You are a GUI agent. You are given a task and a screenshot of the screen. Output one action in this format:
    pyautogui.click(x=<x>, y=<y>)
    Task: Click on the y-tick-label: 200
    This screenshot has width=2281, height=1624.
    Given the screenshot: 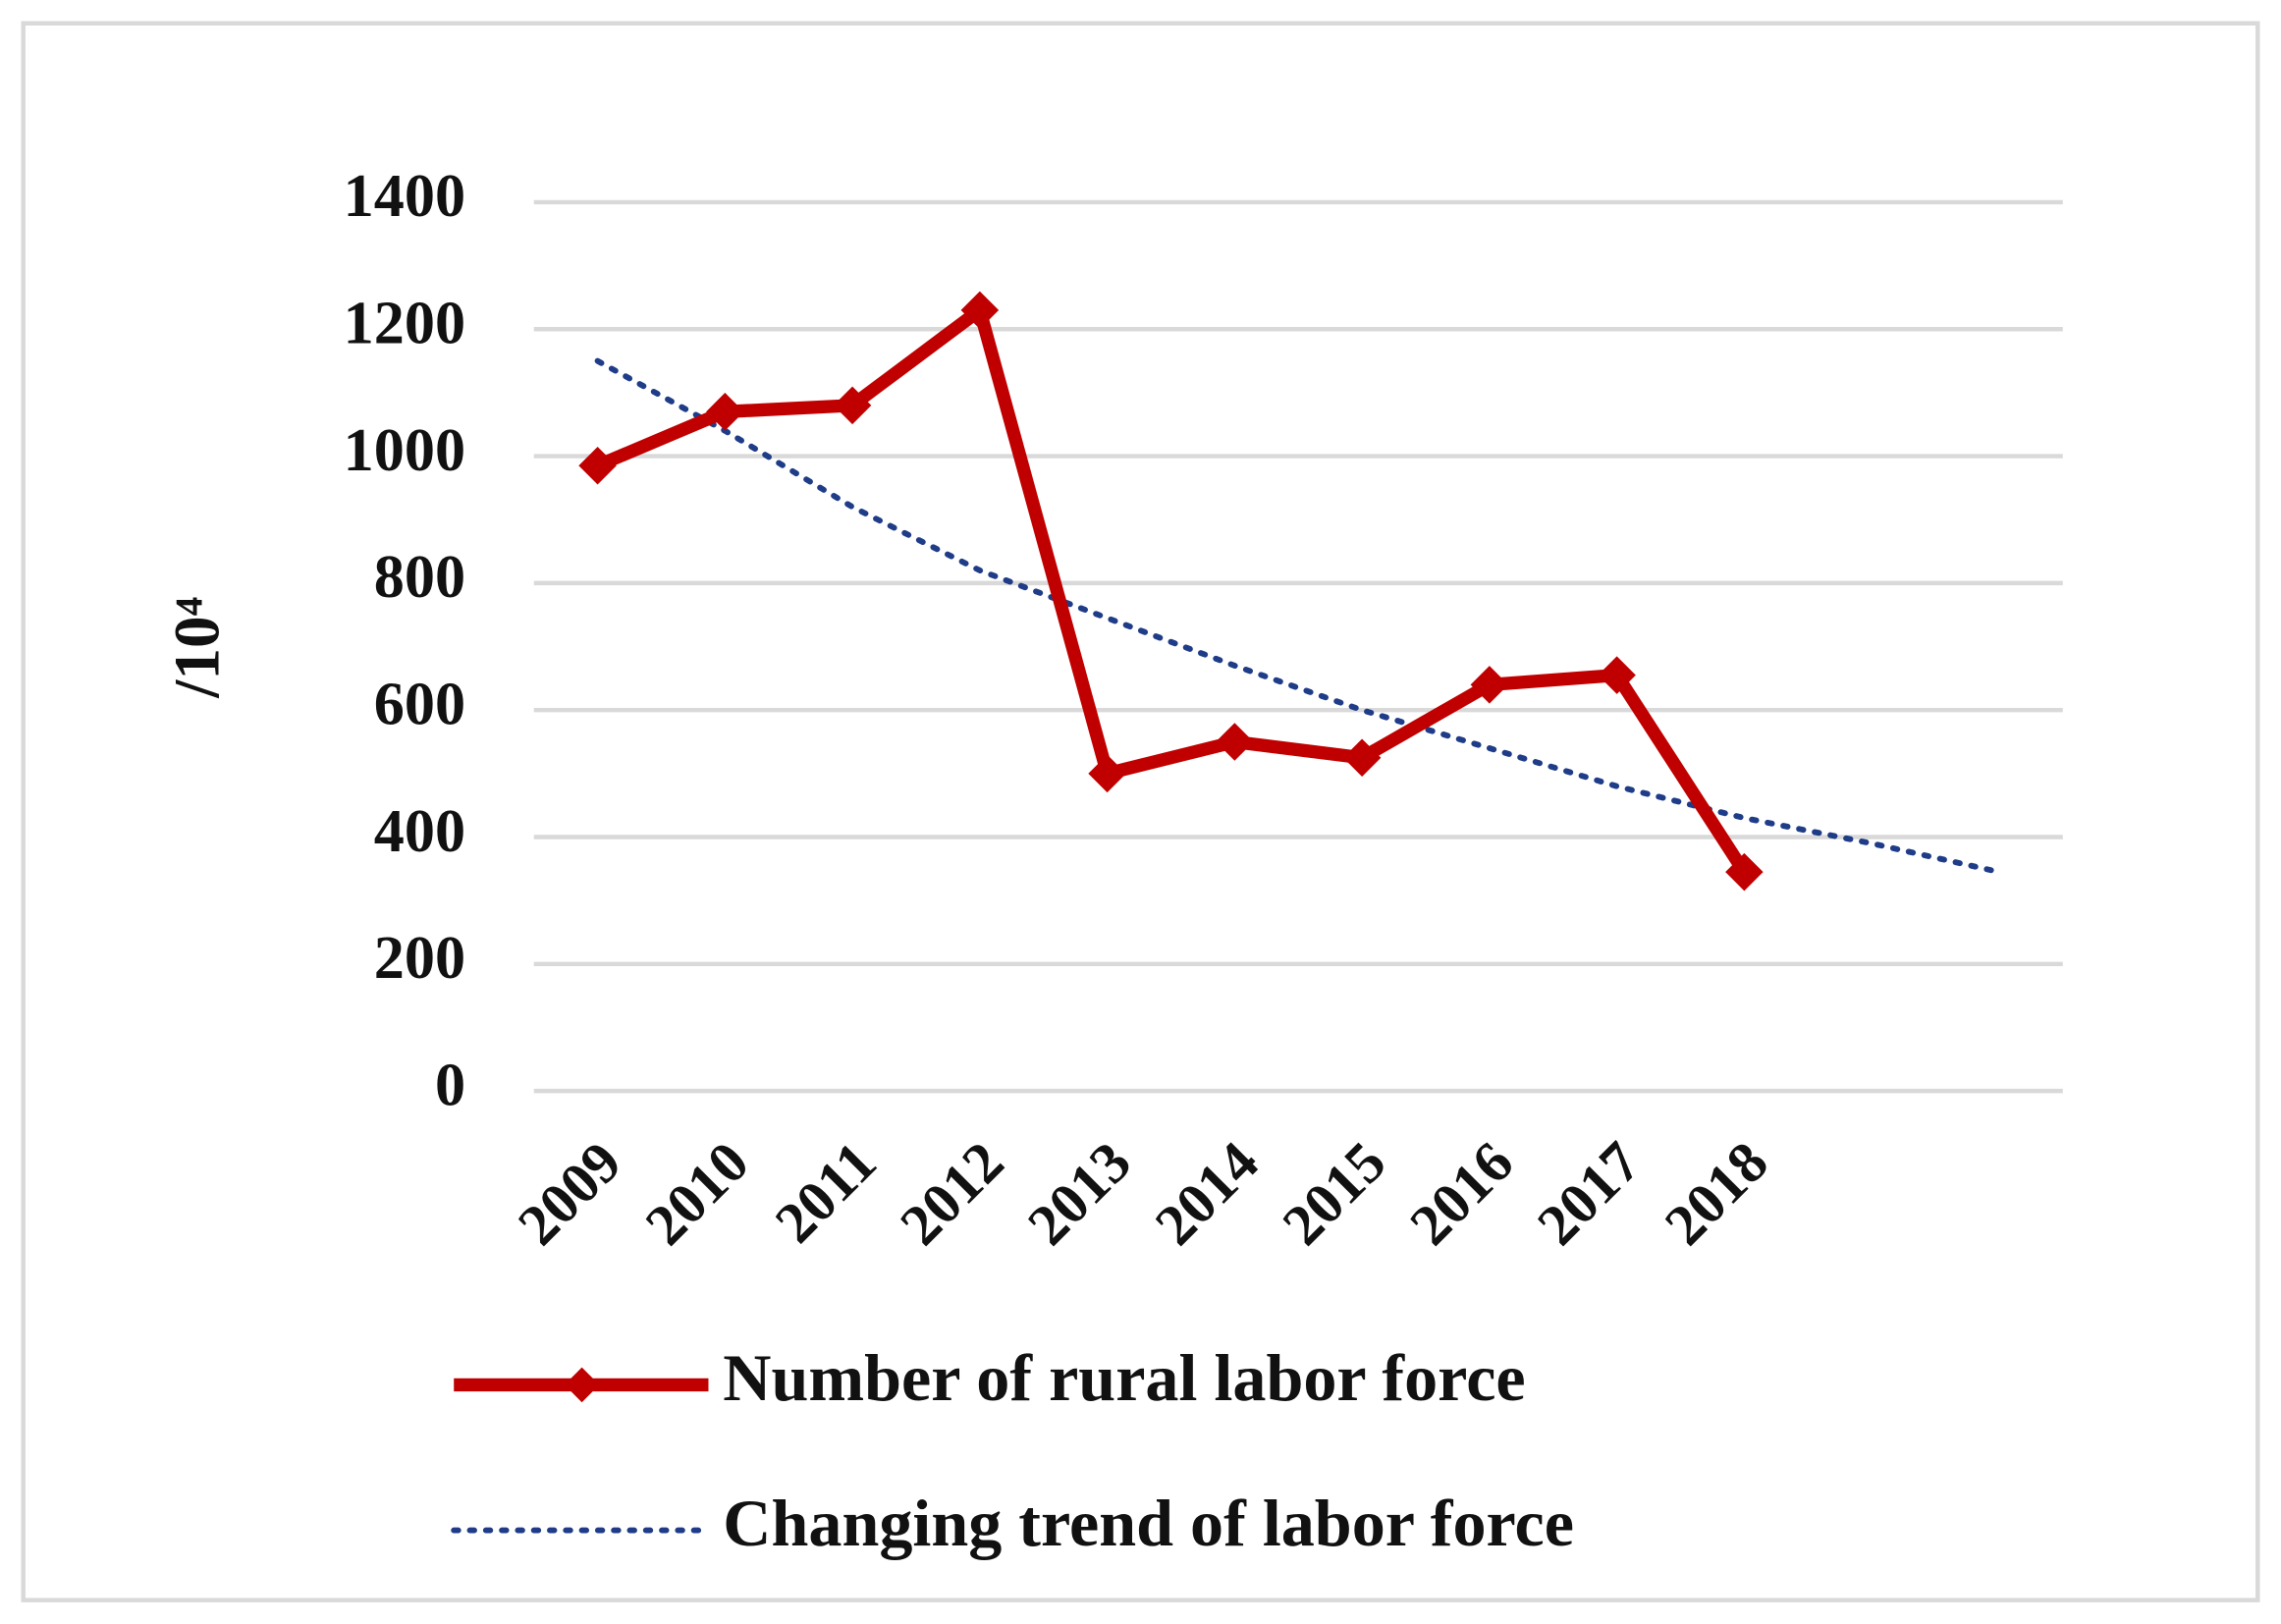 What is the action you would take?
    pyautogui.click(x=419, y=958)
    